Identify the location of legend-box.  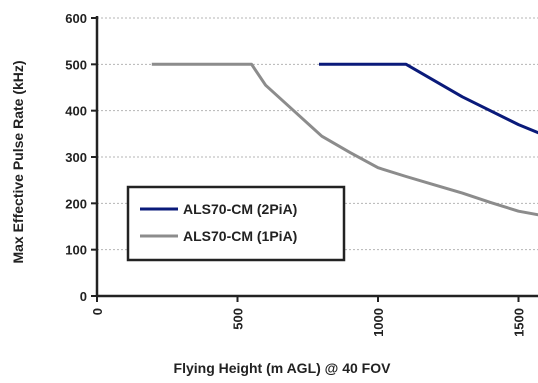
(236, 223).